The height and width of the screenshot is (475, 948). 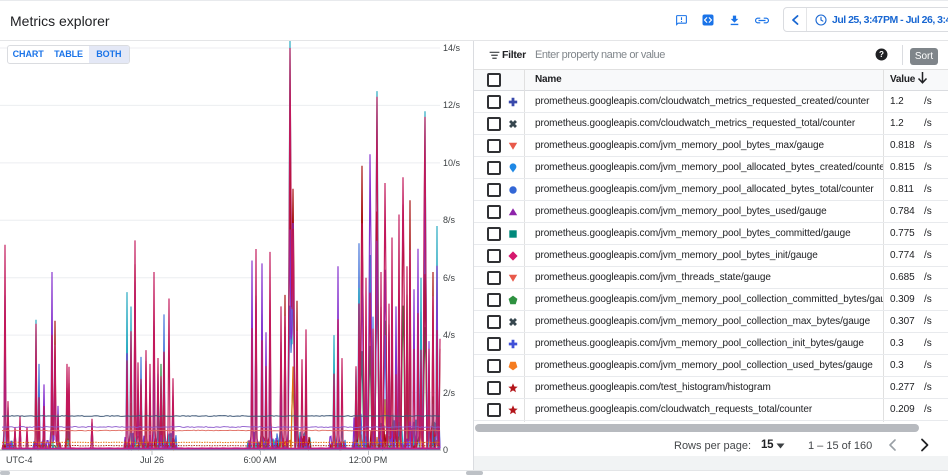 I want to click on svg-text: 14/s, so click(x=452, y=48).